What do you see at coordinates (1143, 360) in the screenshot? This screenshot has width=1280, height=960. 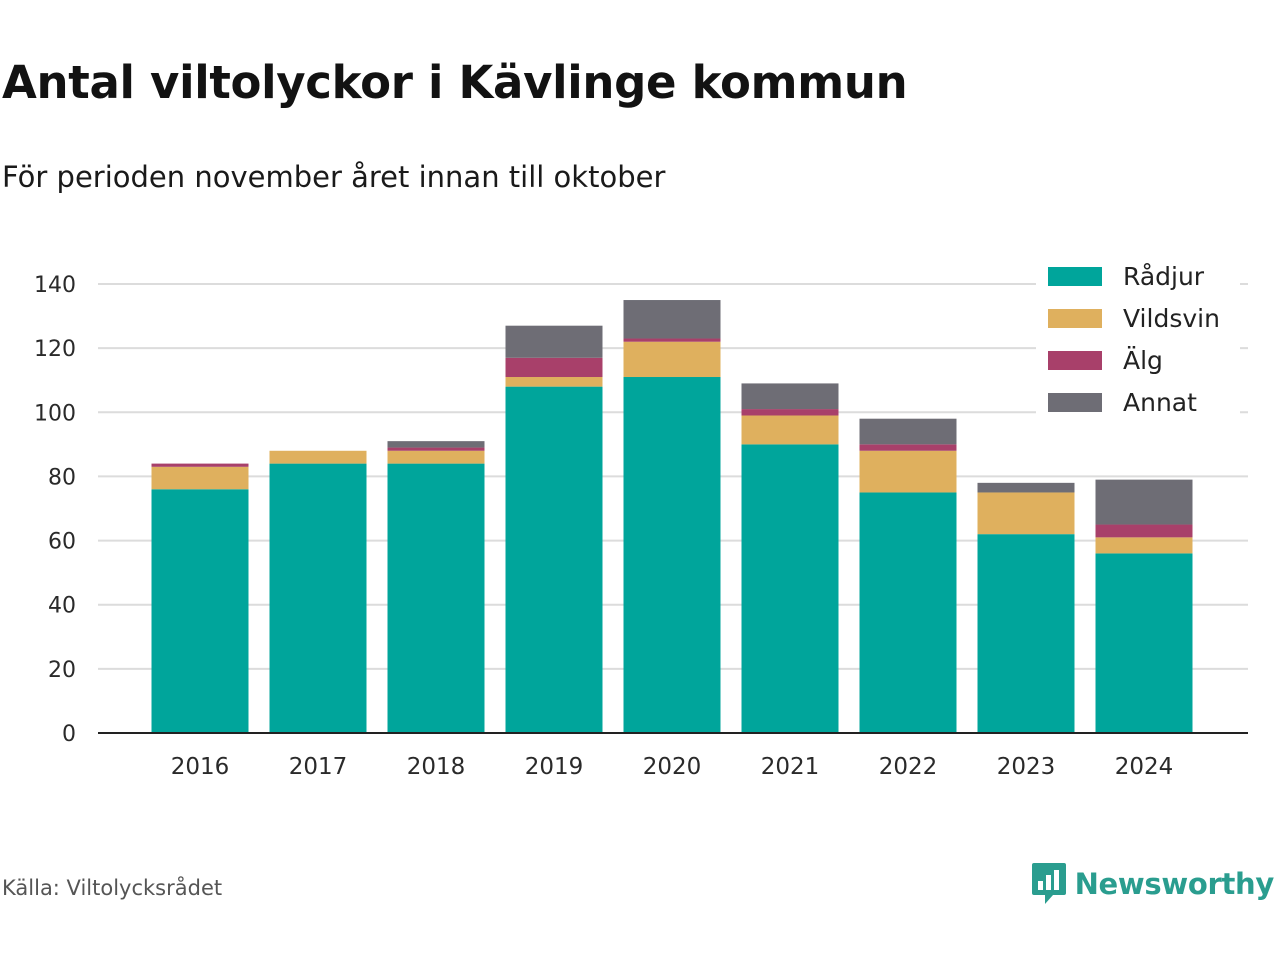 I see `legend-label: Älg` at bounding box center [1143, 360].